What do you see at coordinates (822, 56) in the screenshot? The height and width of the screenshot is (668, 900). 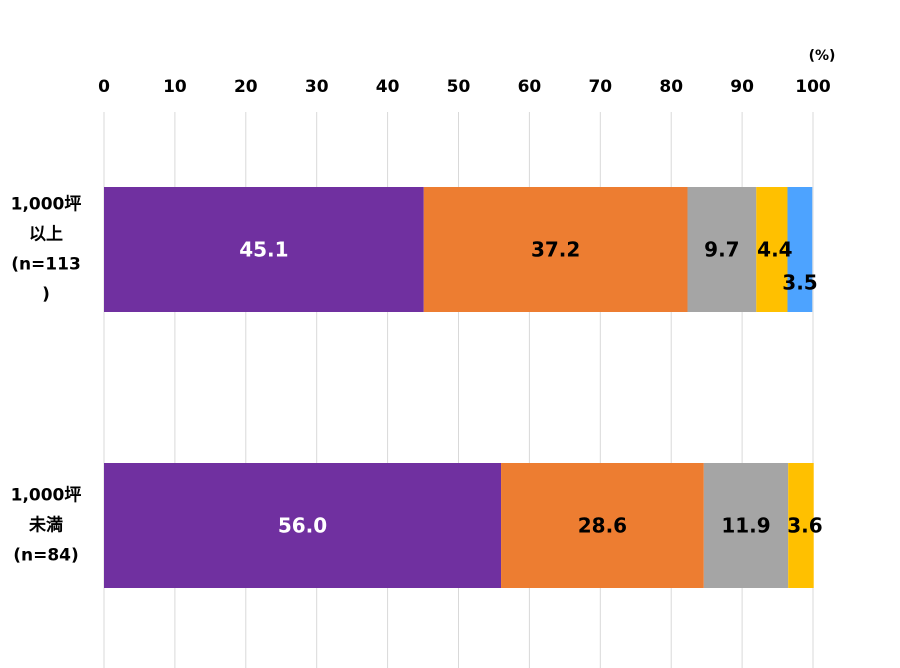 I see `unit-label: (%)` at bounding box center [822, 56].